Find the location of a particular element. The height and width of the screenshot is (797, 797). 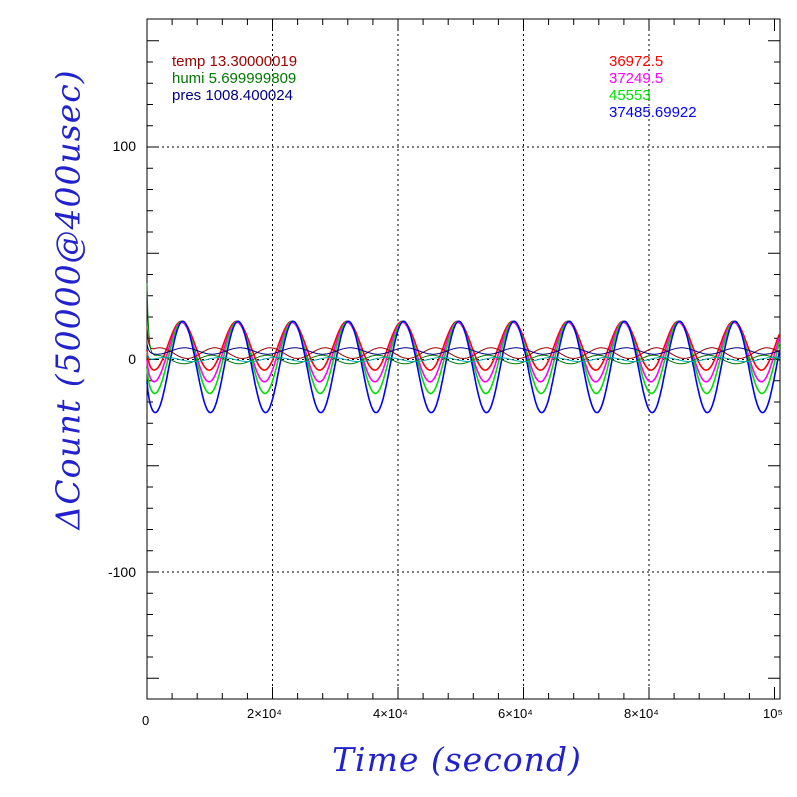

x-tick-8e4: 8×10⁴ is located at coordinates (641, 713).